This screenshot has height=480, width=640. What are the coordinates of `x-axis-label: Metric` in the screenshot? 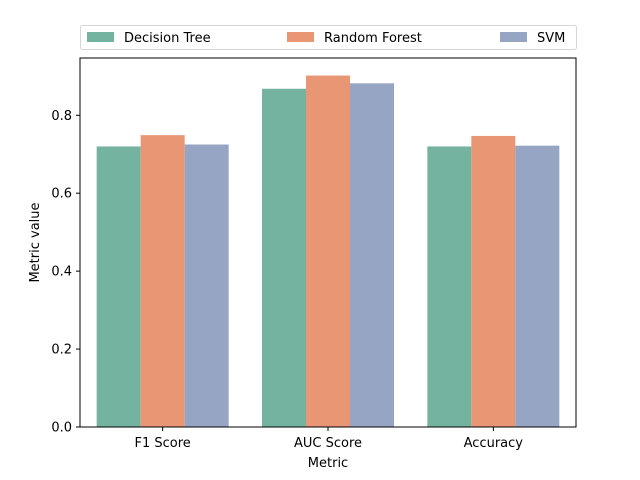 It's located at (328, 463).